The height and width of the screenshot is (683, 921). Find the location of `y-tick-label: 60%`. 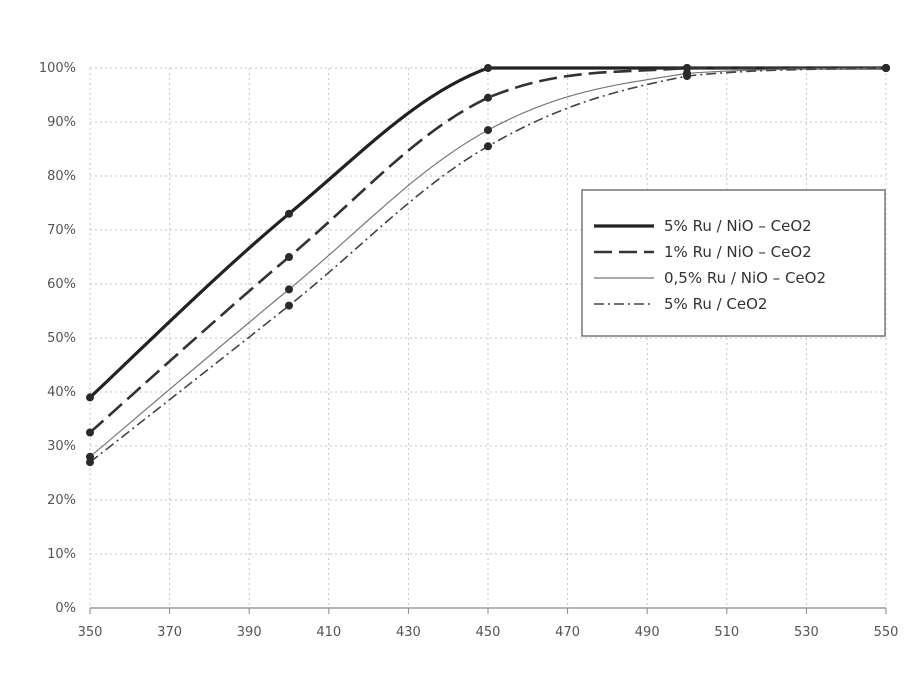

y-tick-label: 60% is located at coordinates (61, 284).